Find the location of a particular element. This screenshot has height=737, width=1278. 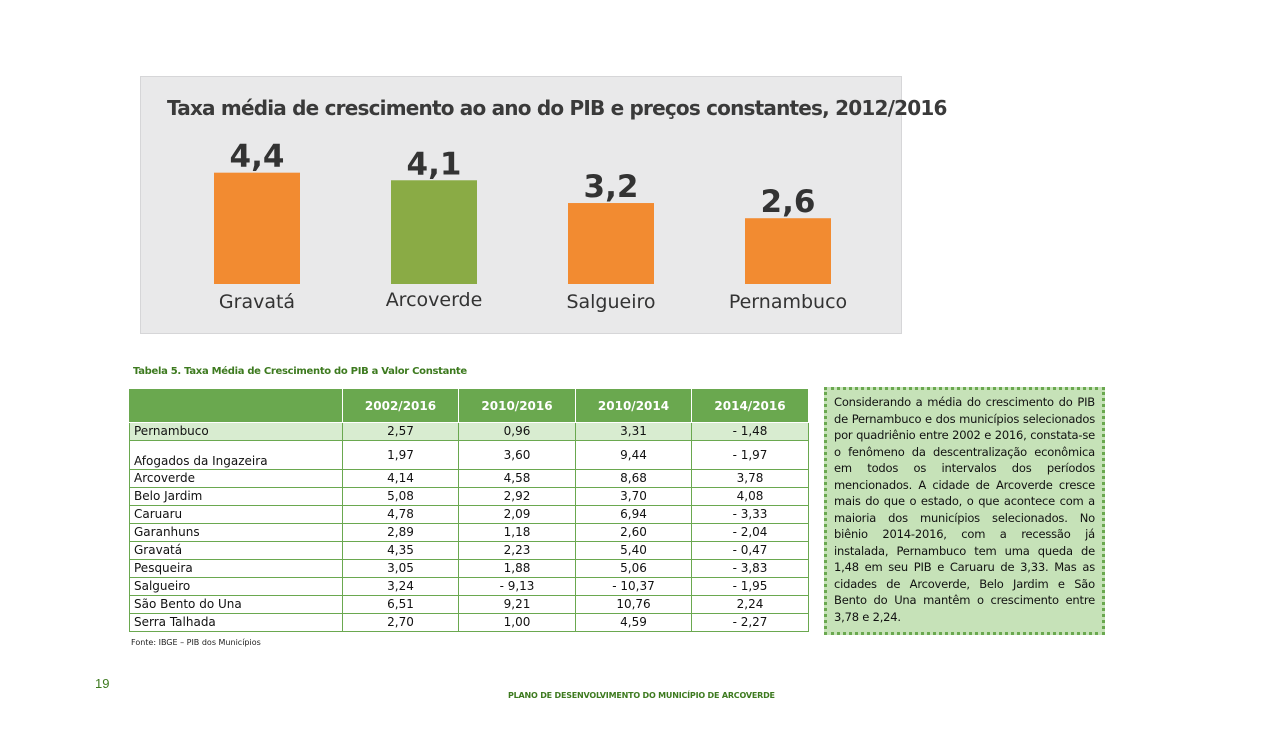

table-row: Arcoverde 4,14 4,58 8,68 3,78 is located at coordinates (469, 478).